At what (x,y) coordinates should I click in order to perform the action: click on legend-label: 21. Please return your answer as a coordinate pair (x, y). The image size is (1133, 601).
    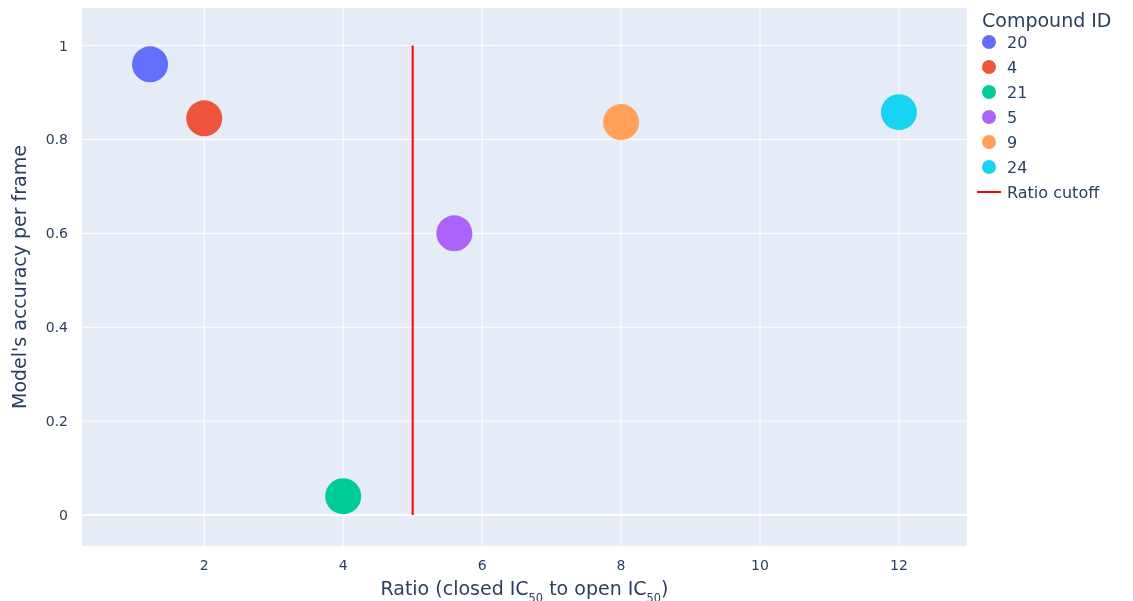
    Looking at the image, I should click on (1017, 92).